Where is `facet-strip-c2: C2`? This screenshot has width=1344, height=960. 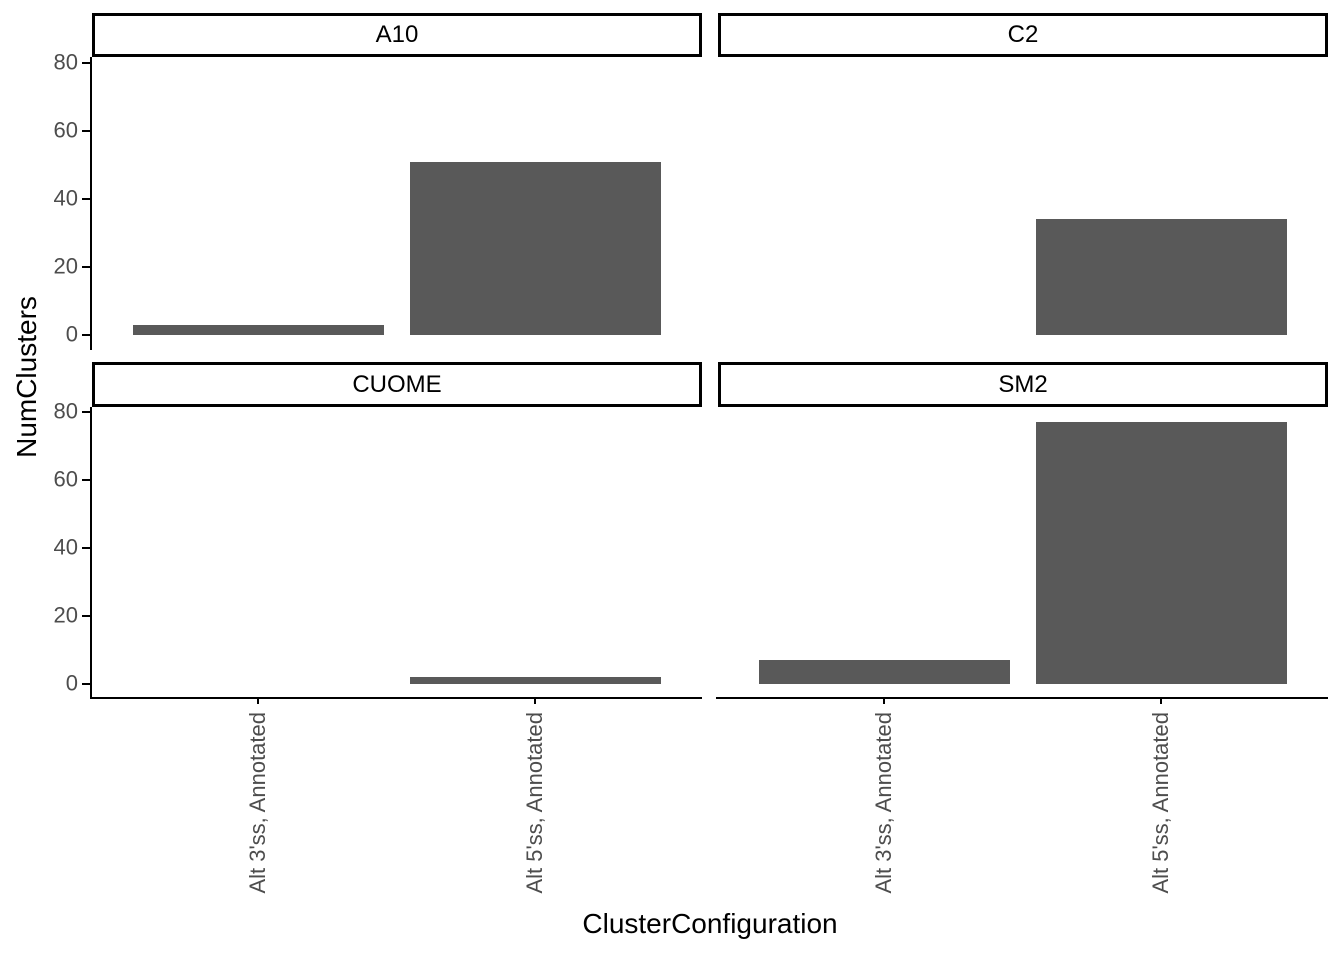
facet-strip-c2: C2 is located at coordinates (1023, 35).